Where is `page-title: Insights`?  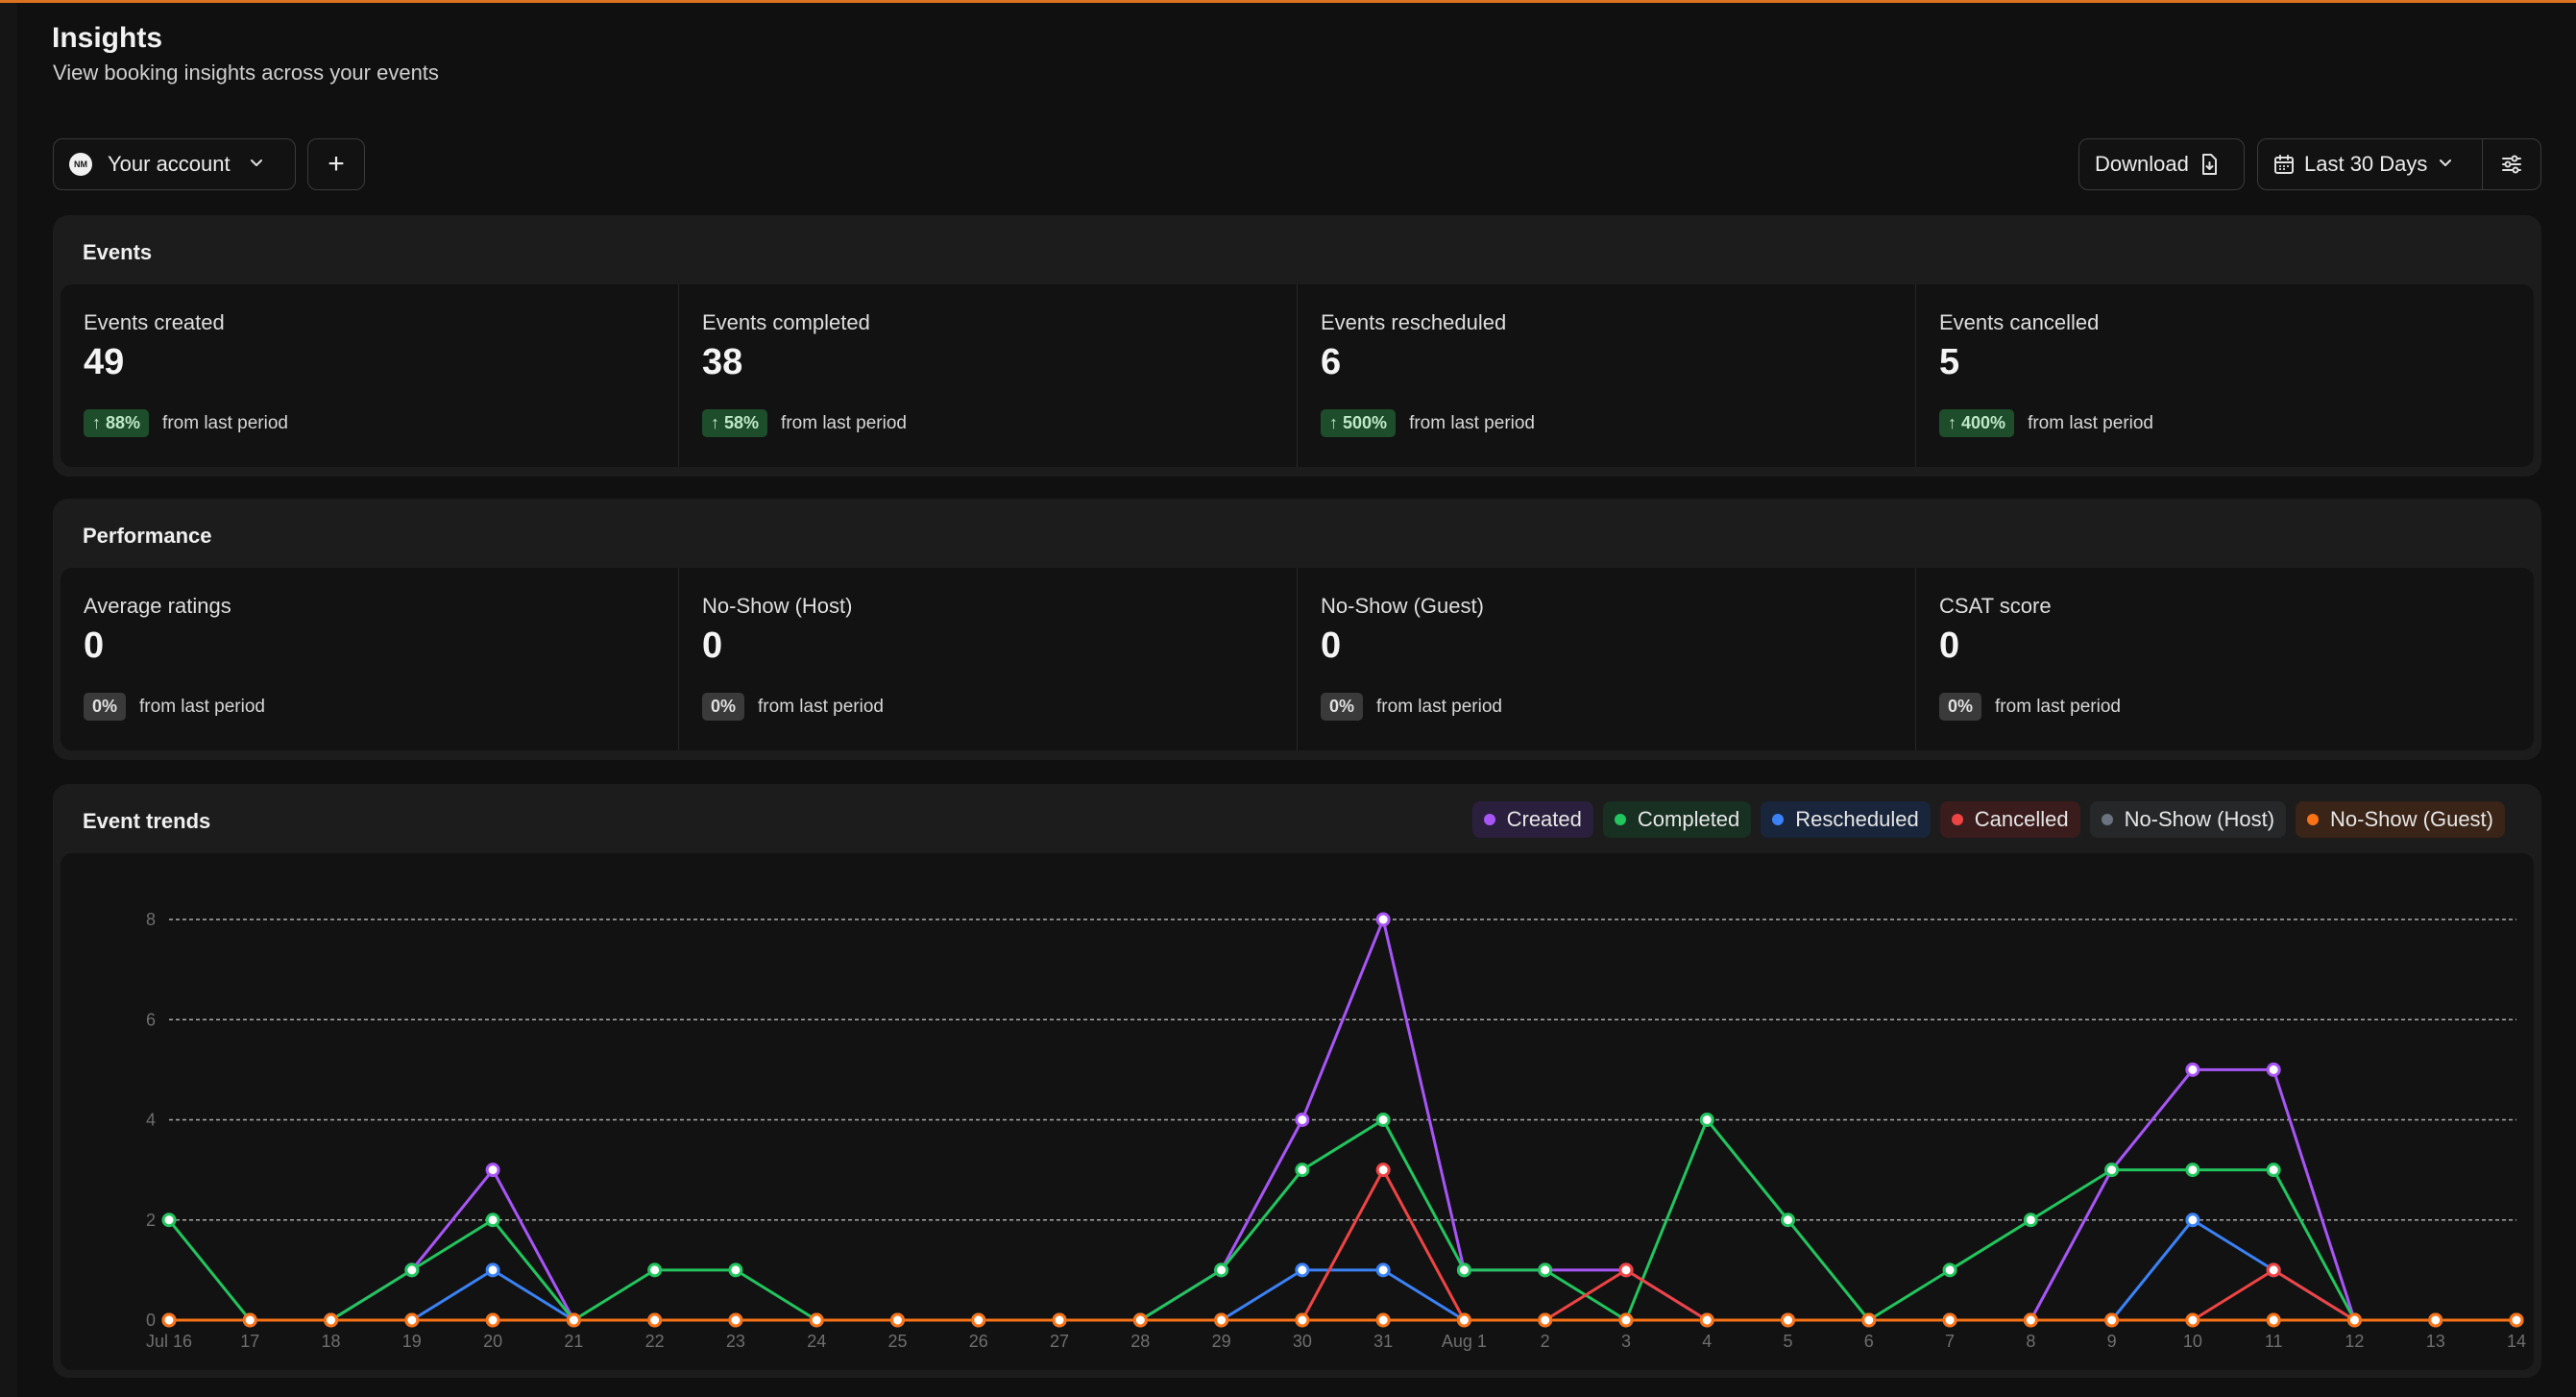 page-title: Insights is located at coordinates (108, 38).